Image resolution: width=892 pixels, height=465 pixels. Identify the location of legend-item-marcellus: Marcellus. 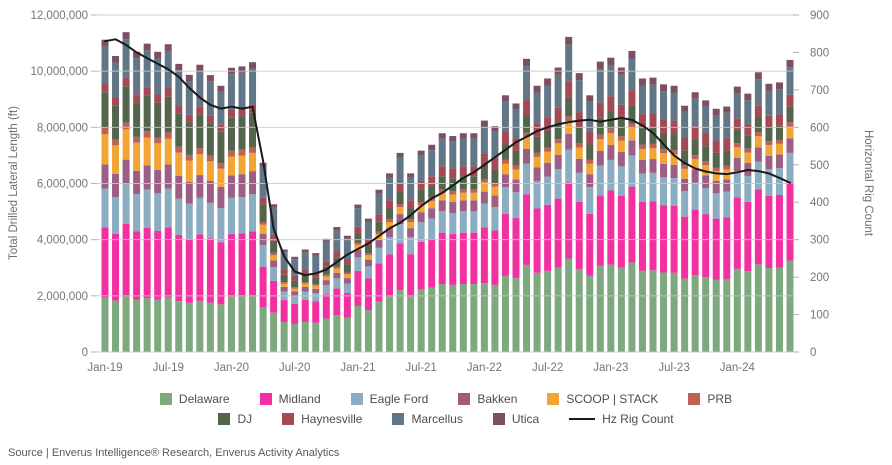
(427, 419).